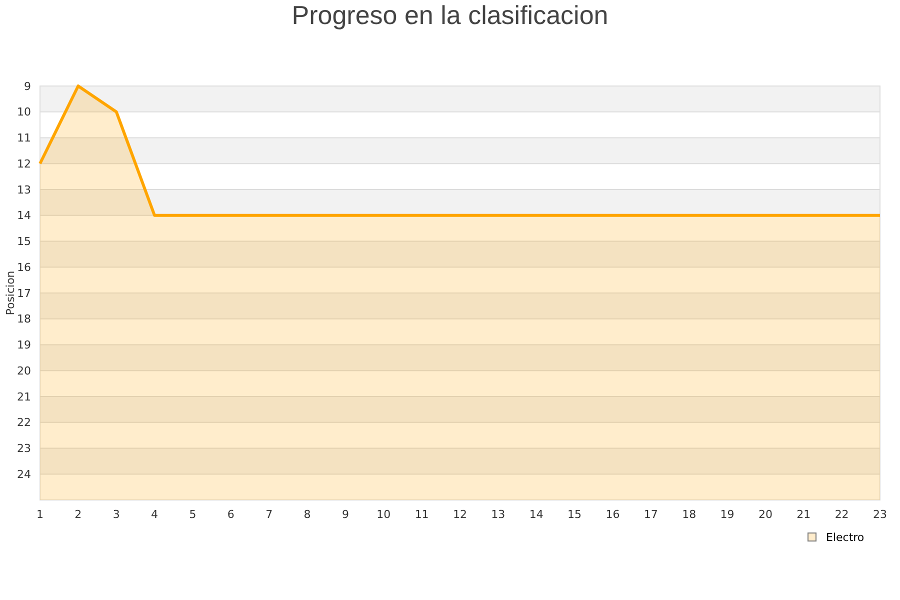  Describe the element at coordinates (727, 514) in the screenshot. I see `x-tick-label: 19` at that location.